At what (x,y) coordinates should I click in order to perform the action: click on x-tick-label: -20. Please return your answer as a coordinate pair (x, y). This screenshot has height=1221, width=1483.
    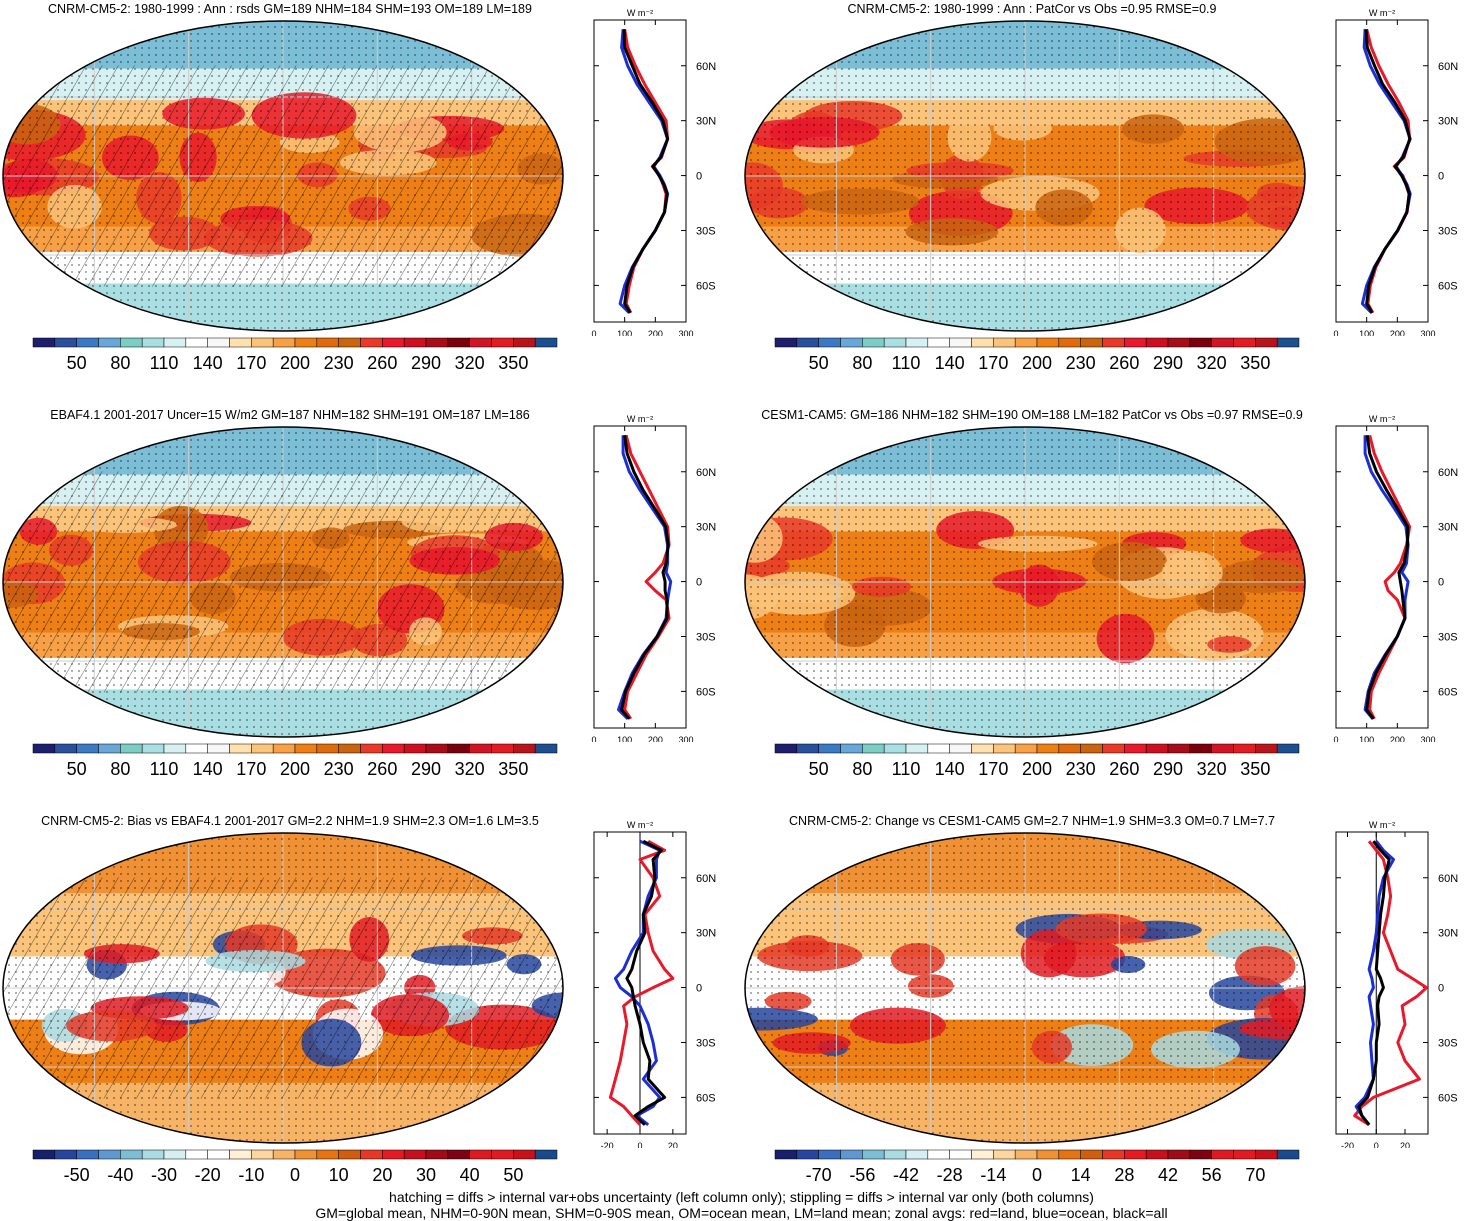
    Looking at the image, I should click on (607, 1144).